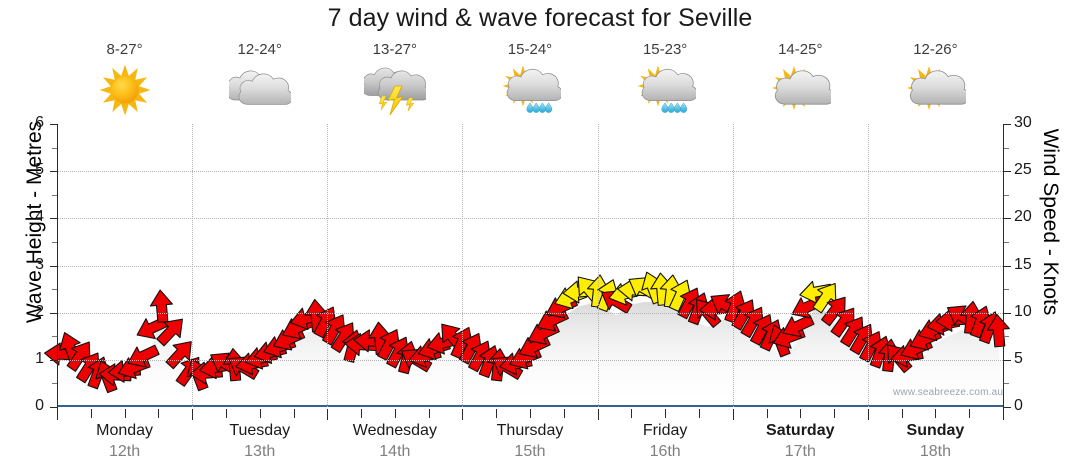 Image resolution: width=1080 pixels, height=475 pixels. What do you see at coordinates (395, 49) in the screenshot?
I see `day-temperature-range: 13-27°` at bounding box center [395, 49].